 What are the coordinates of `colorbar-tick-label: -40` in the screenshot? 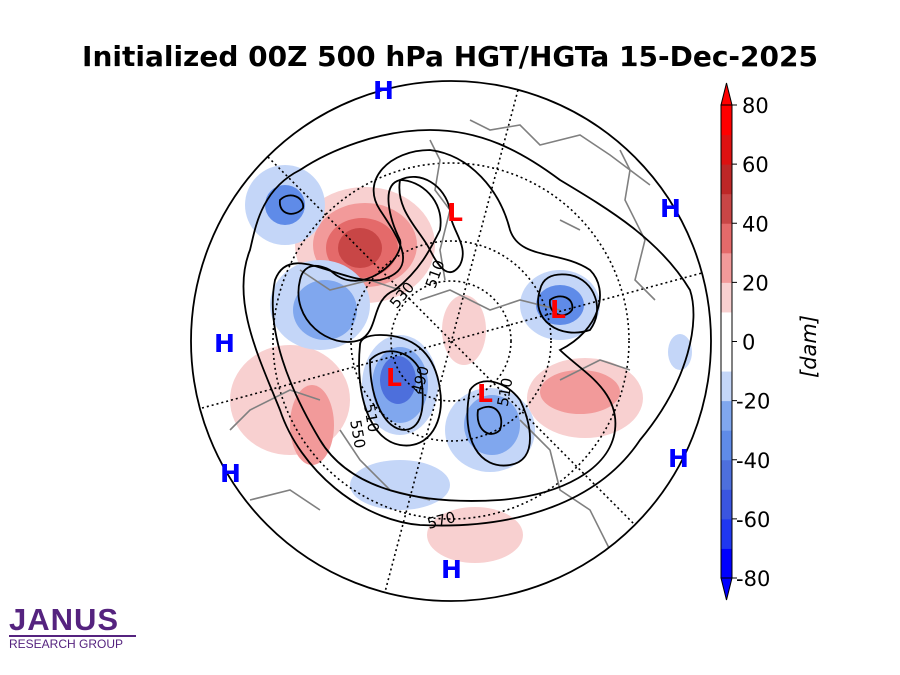 It's located at (753, 461).